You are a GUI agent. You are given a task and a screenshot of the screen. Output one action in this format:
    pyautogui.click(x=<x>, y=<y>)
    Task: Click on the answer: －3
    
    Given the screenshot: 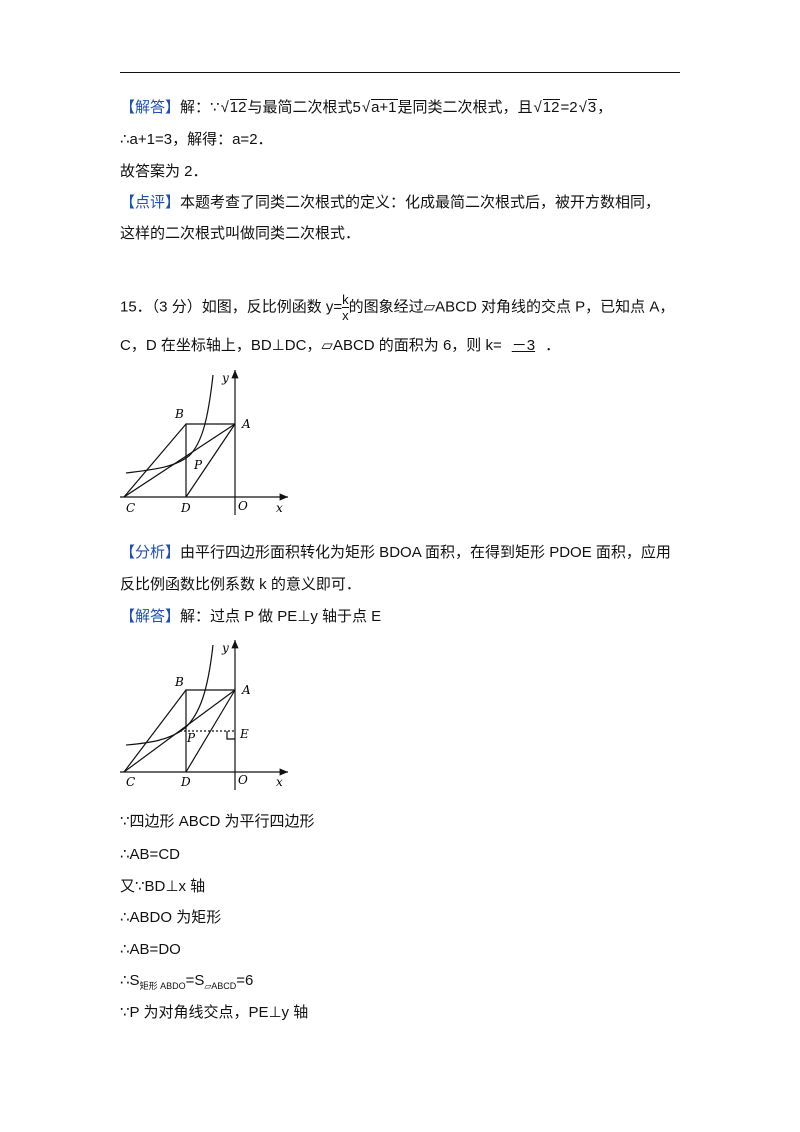 What is the action you would take?
    pyautogui.click(x=523, y=345)
    